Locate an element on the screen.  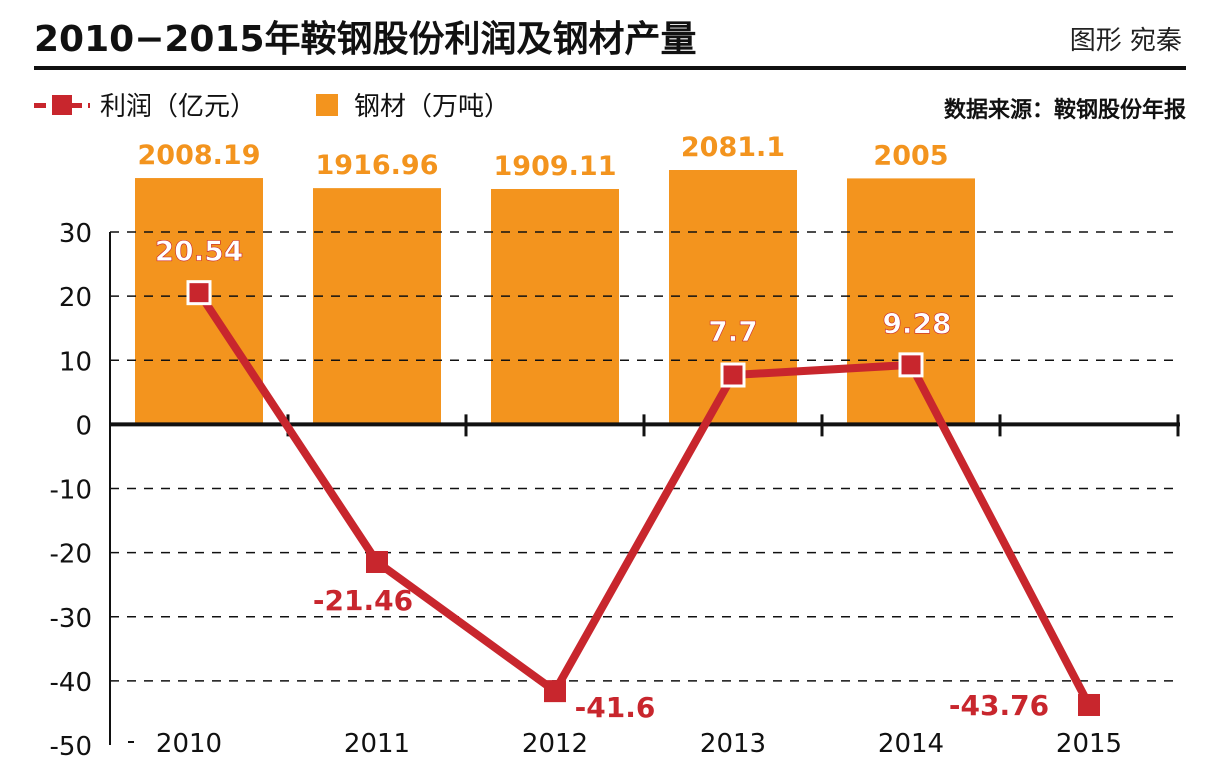
steel-bar-label-2012: 1909.11 is located at coordinates (555, 166).